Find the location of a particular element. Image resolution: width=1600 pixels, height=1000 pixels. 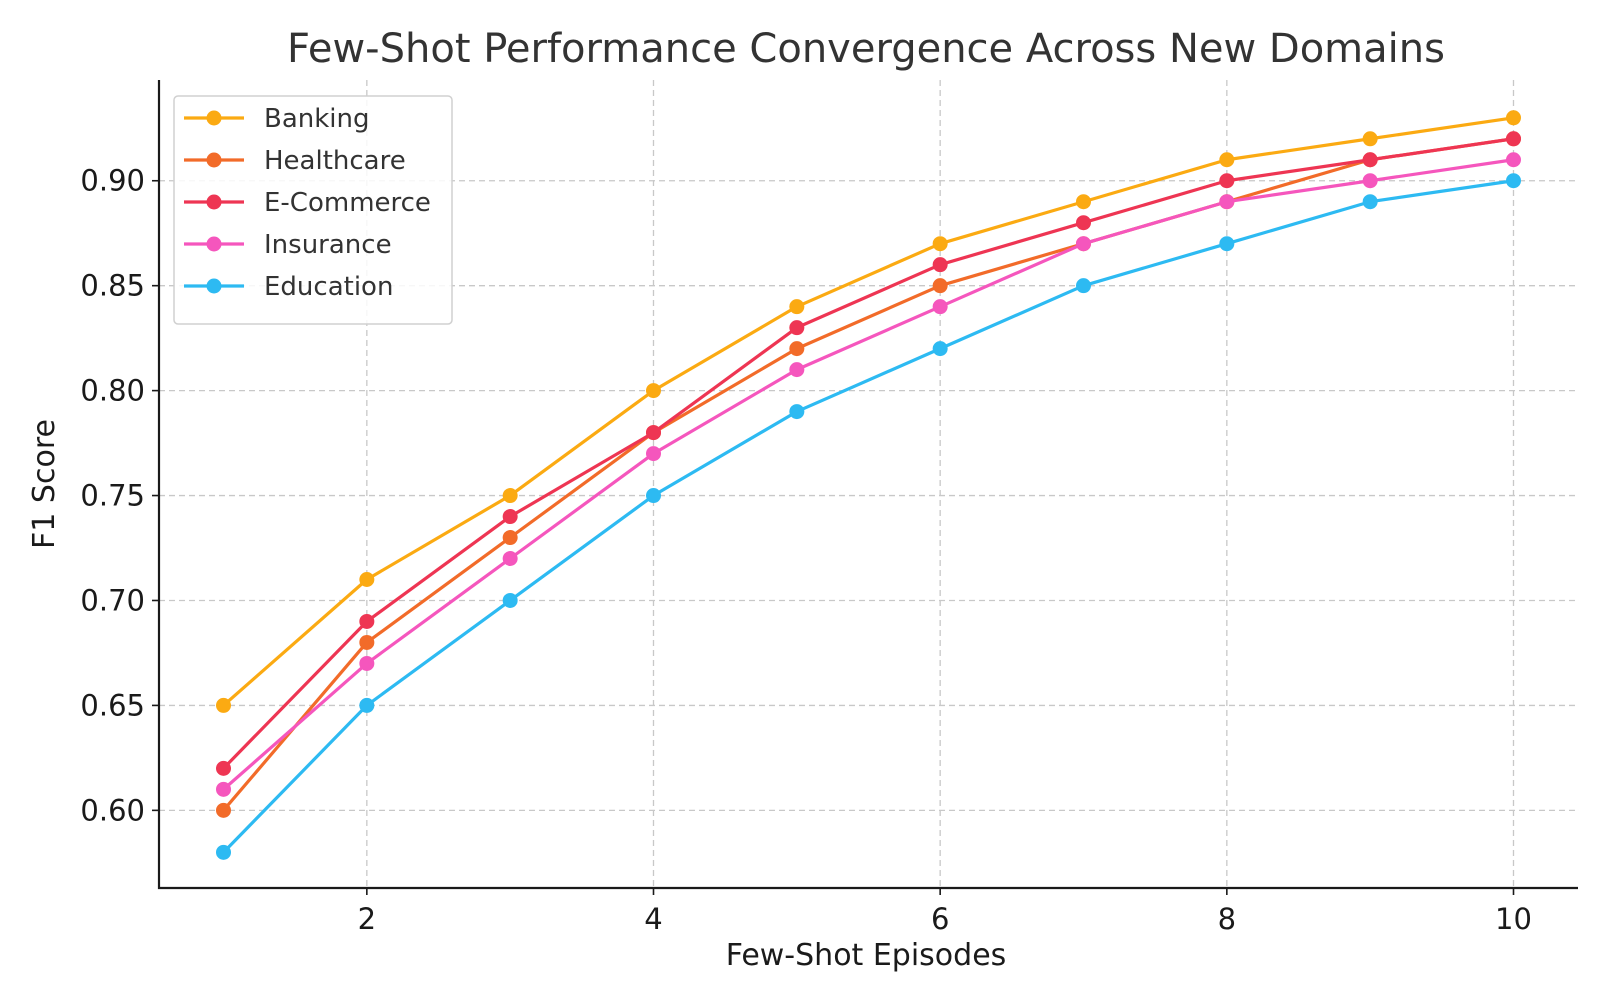

y-tick-label: 0.80 is located at coordinates (112, 391).